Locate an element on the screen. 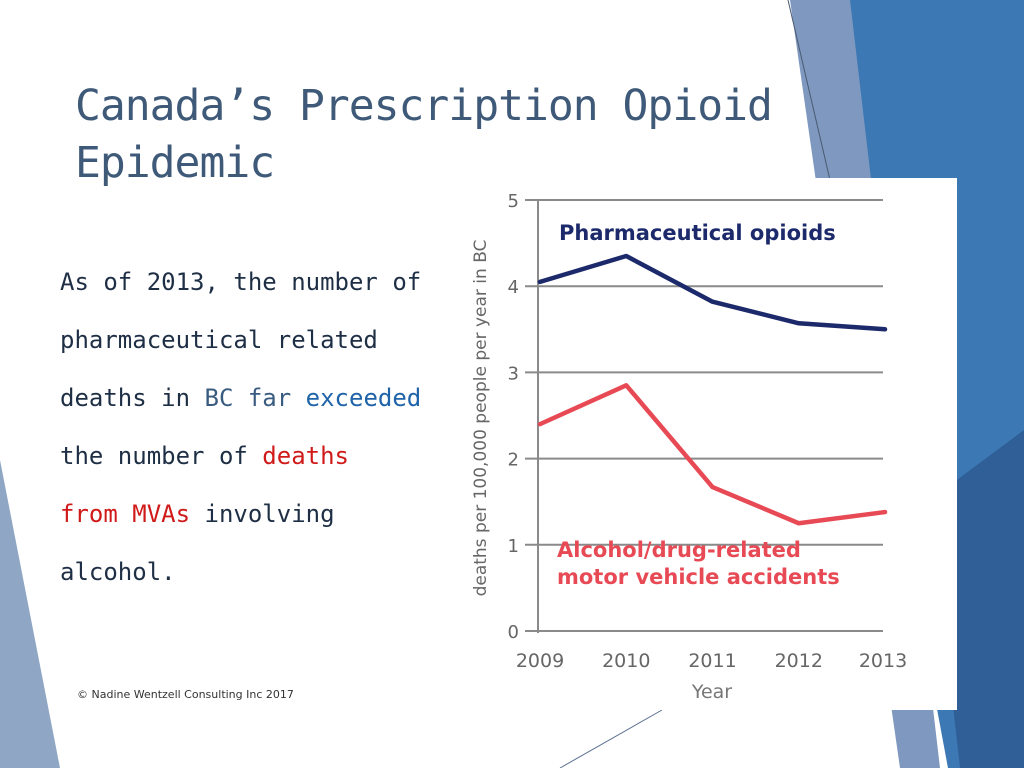 The image size is (1024, 768). y-axis-label-svg: deaths per 100,000 people per year in BC is located at coordinates (481, 418).